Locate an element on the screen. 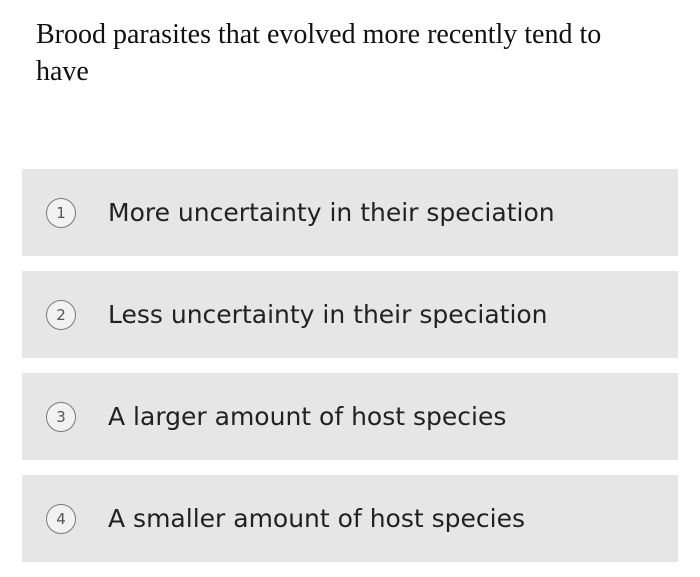 Image resolution: width=700 pixels, height=577 pixels. option-label: A larger amount of host species is located at coordinates (307, 416).